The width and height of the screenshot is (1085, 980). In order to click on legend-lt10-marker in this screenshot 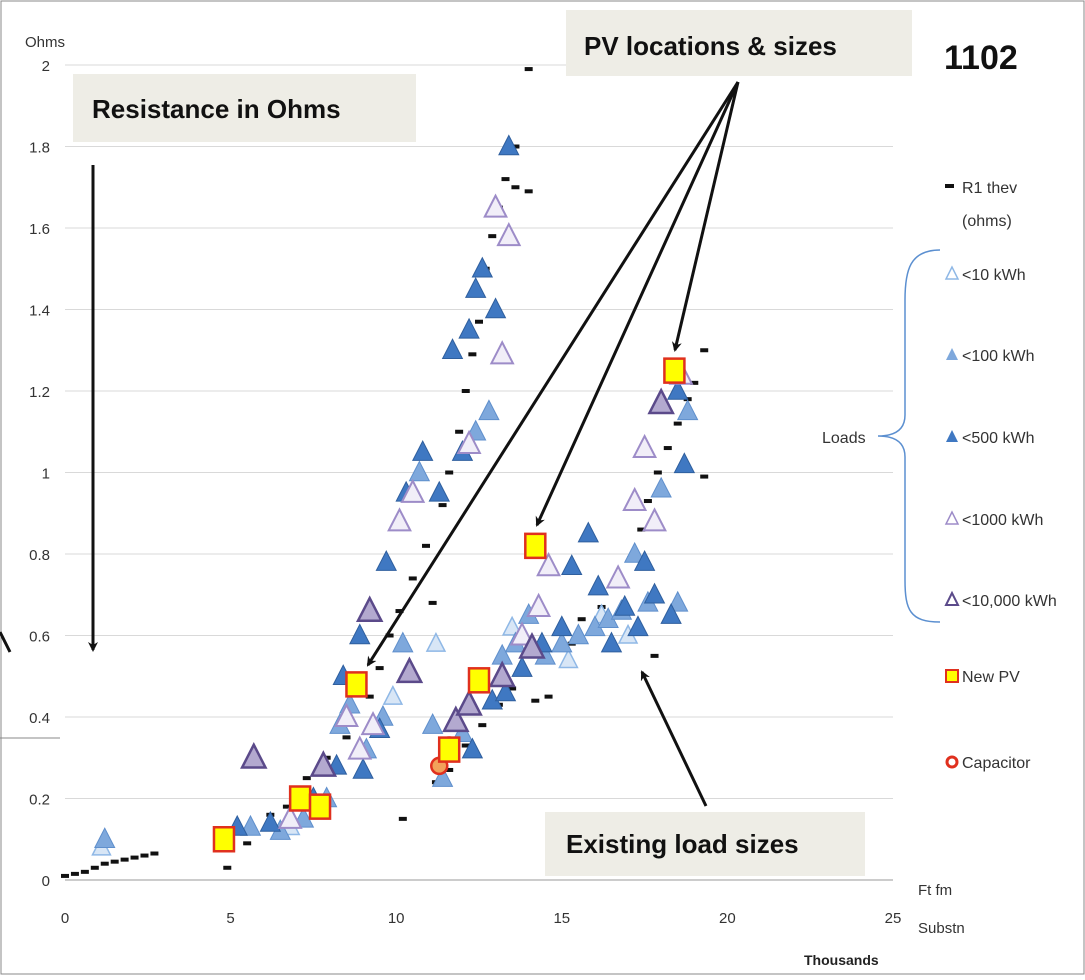, I will do `click(952, 272)`.